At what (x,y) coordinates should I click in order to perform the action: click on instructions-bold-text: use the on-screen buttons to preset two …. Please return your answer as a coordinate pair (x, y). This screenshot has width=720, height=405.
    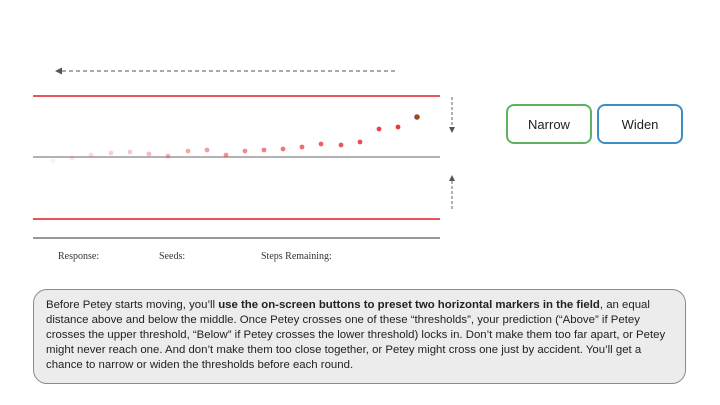
    Looking at the image, I should click on (409, 305).